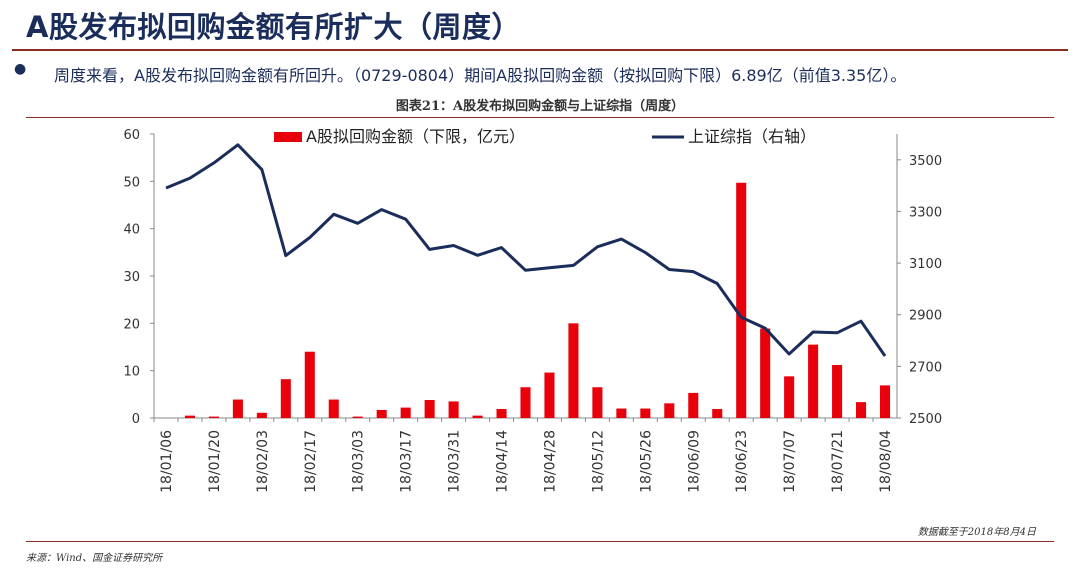 This screenshot has height=571, width=1080. I want to click on bar-repurchase-18/06/30, so click(765, 373).